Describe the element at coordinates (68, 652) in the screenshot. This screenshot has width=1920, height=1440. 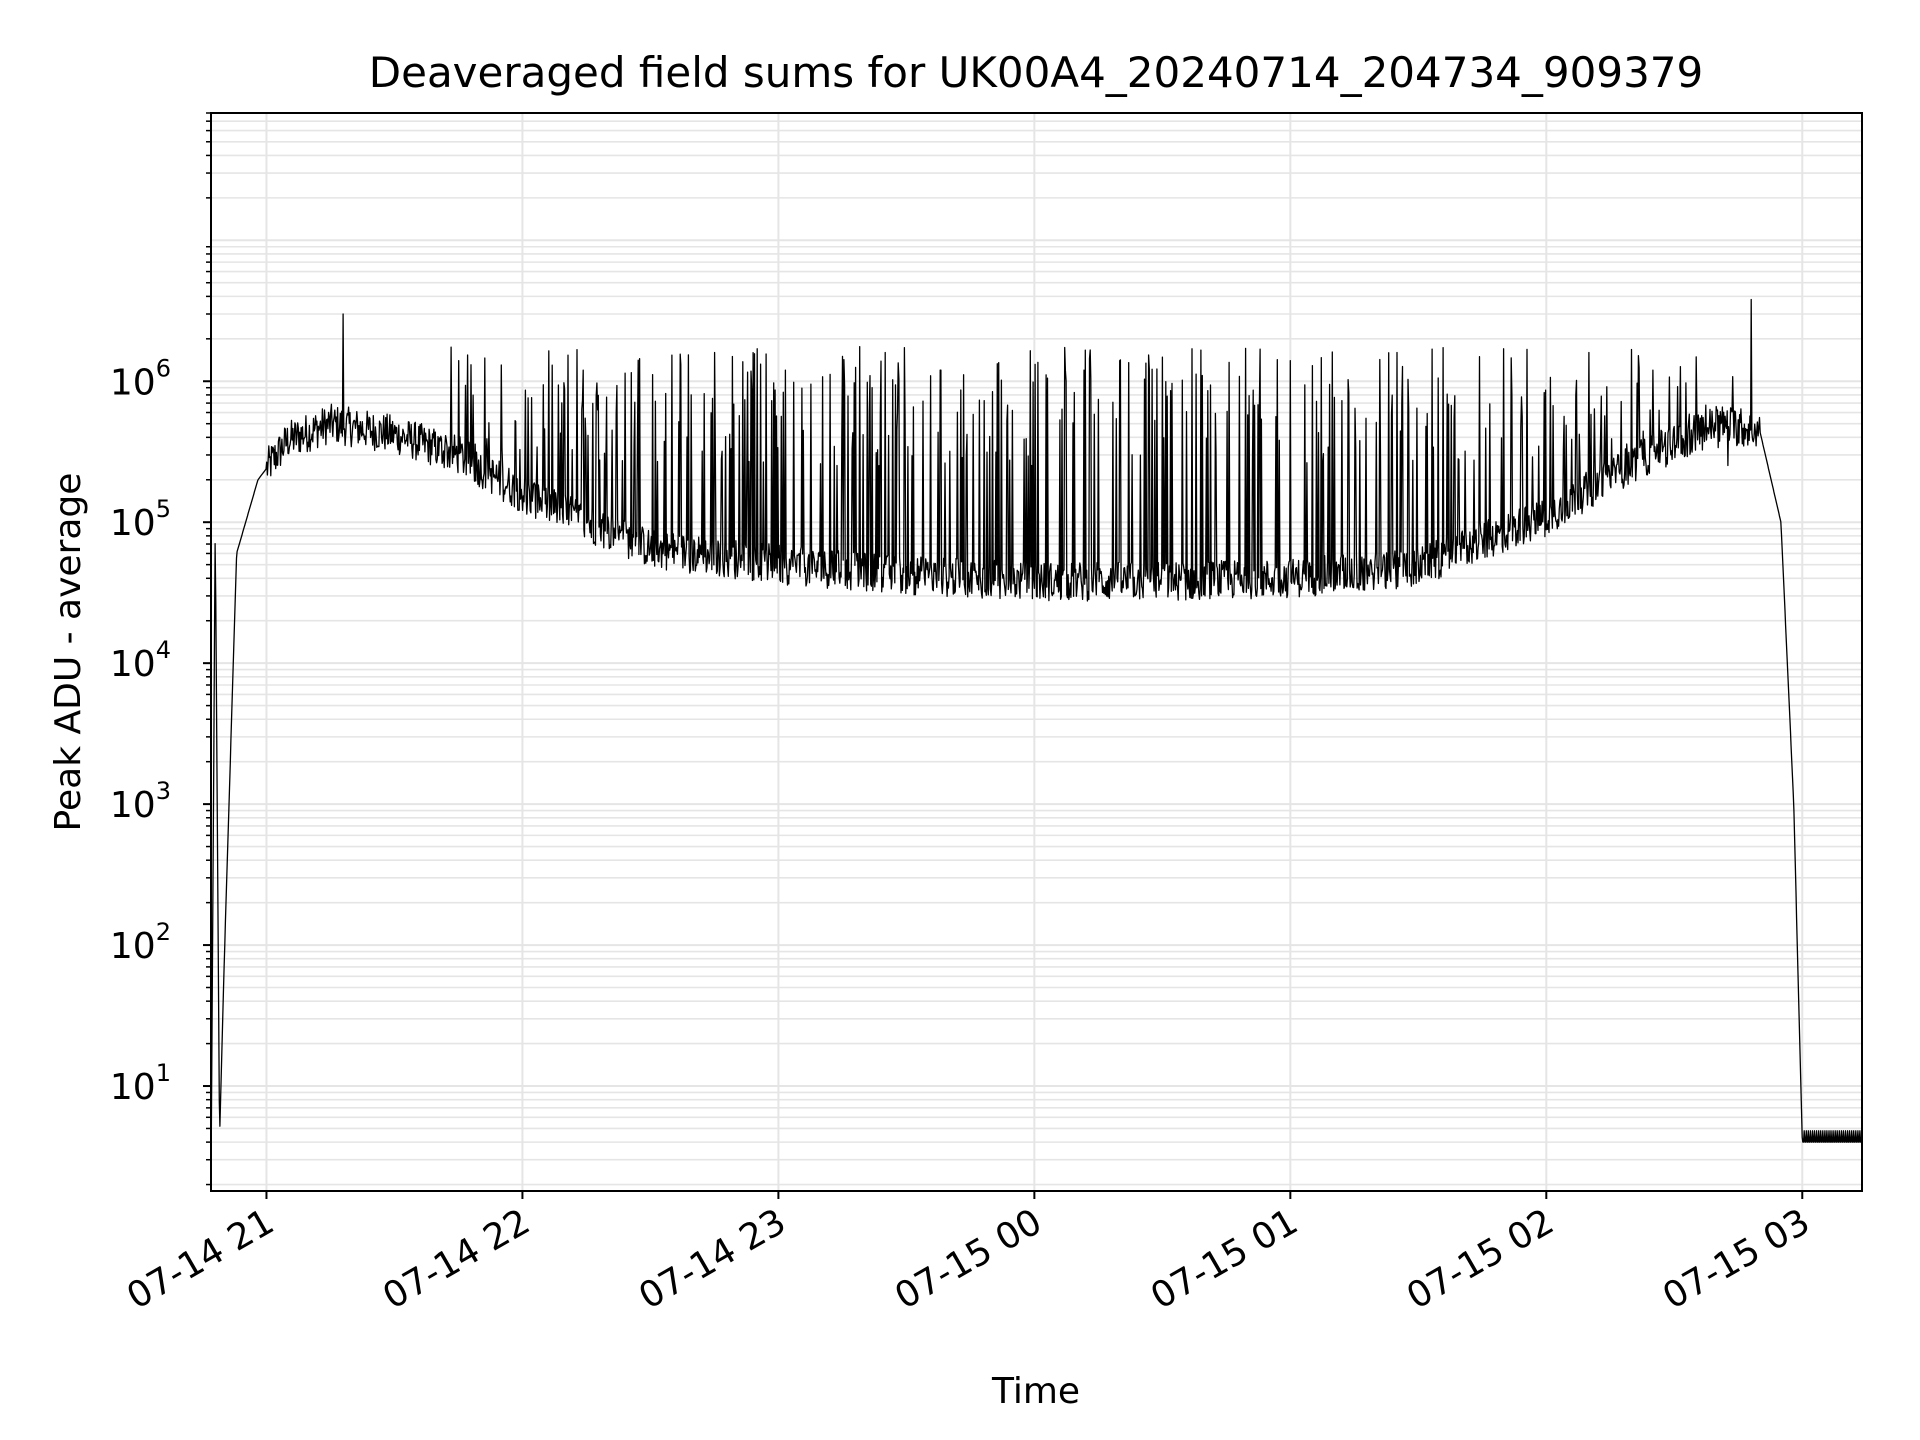
I see `y-axis-label: Peak ADU - average` at that location.